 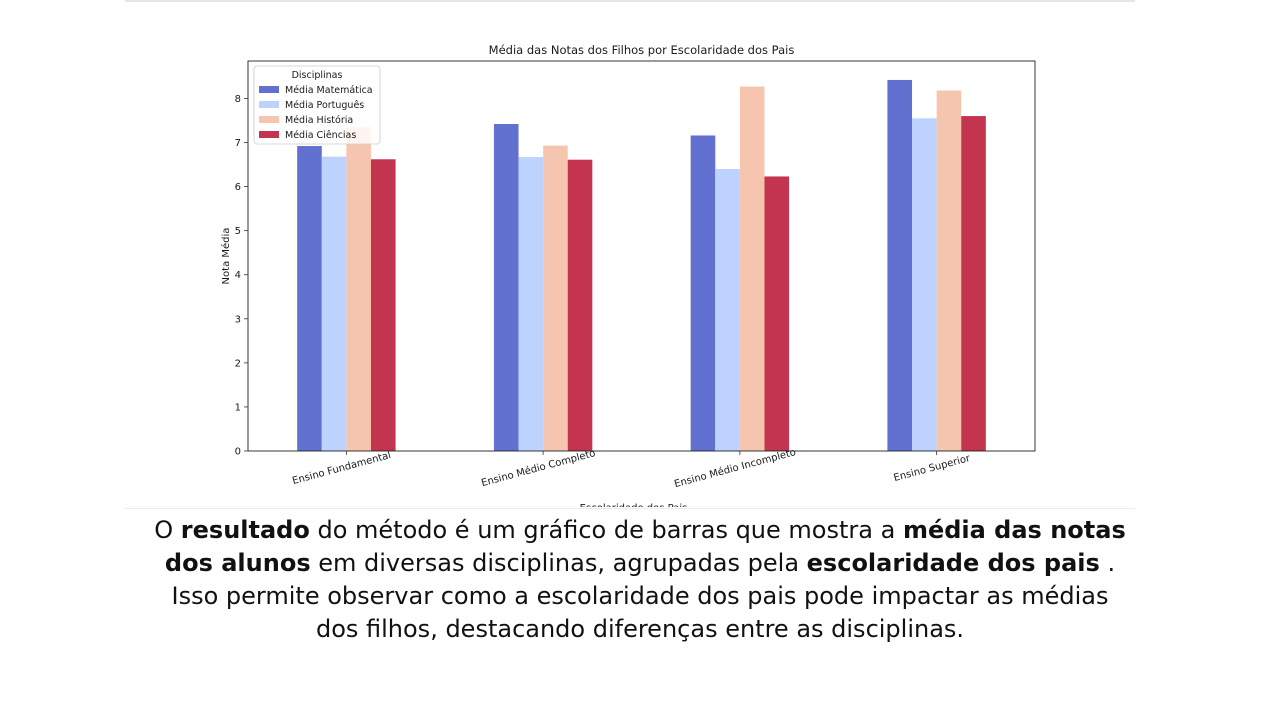 What do you see at coordinates (630, 508) in the screenshot?
I see `chart-bottom-divider` at bounding box center [630, 508].